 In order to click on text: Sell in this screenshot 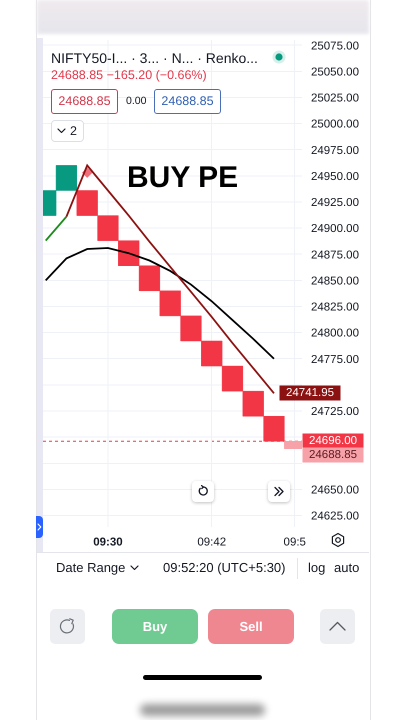, I will do `click(251, 626)`.